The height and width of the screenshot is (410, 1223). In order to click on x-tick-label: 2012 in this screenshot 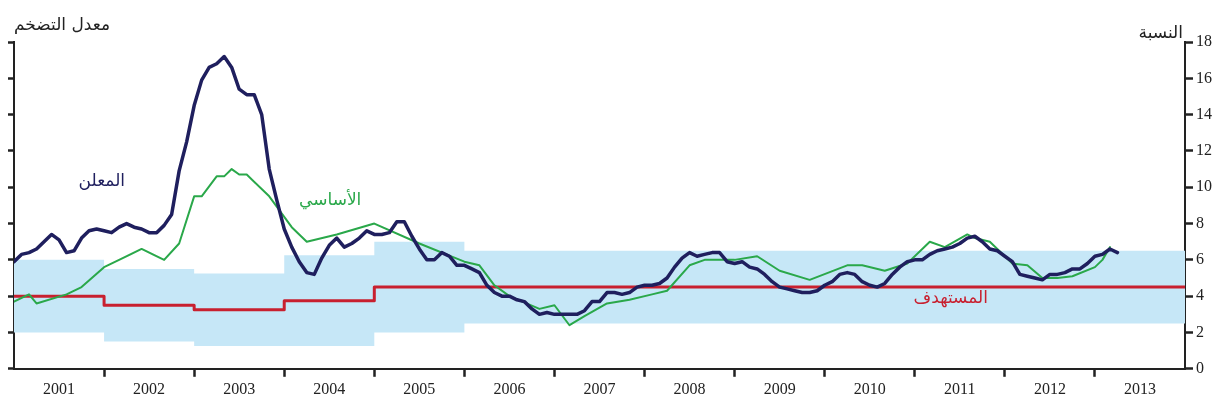, I will do `click(1049, 388)`.